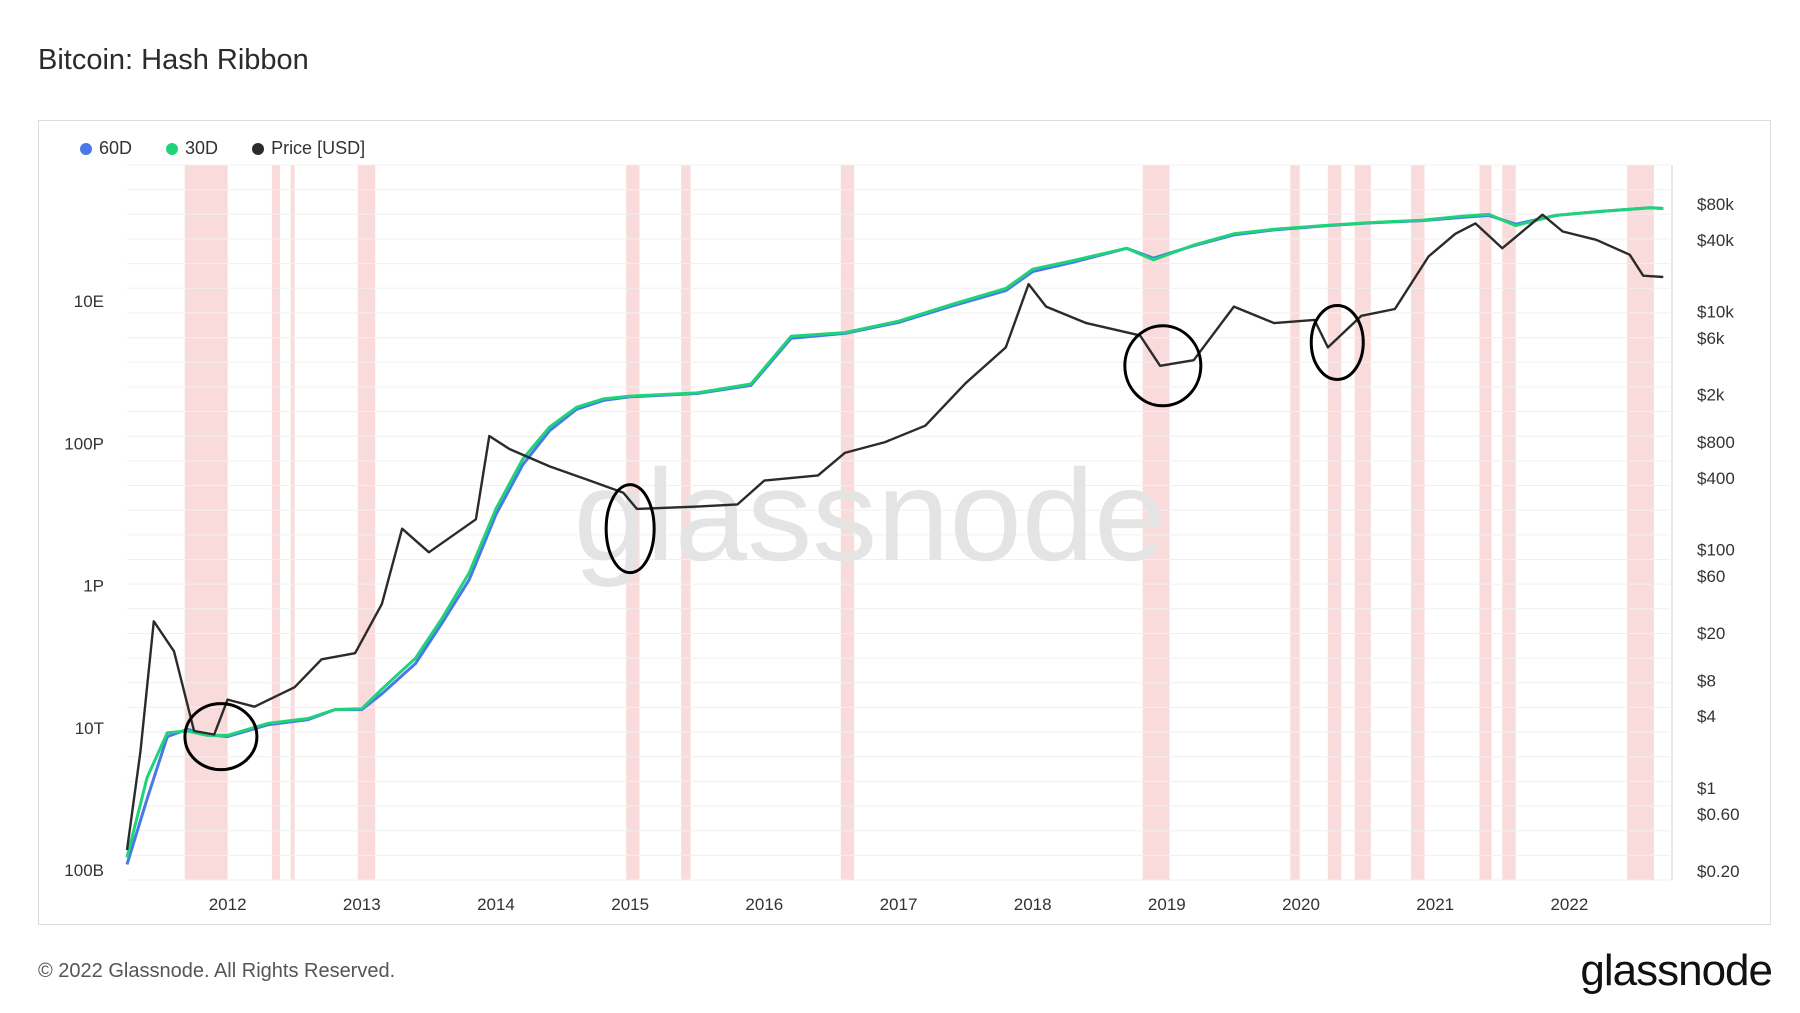 Image resolution: width=1800 pixels, height=1013 pixels. What do you see at coordinates (202, 148) in the screenshot?
I see `legend-label-30d: 30D` at bounding box center [202, 148].